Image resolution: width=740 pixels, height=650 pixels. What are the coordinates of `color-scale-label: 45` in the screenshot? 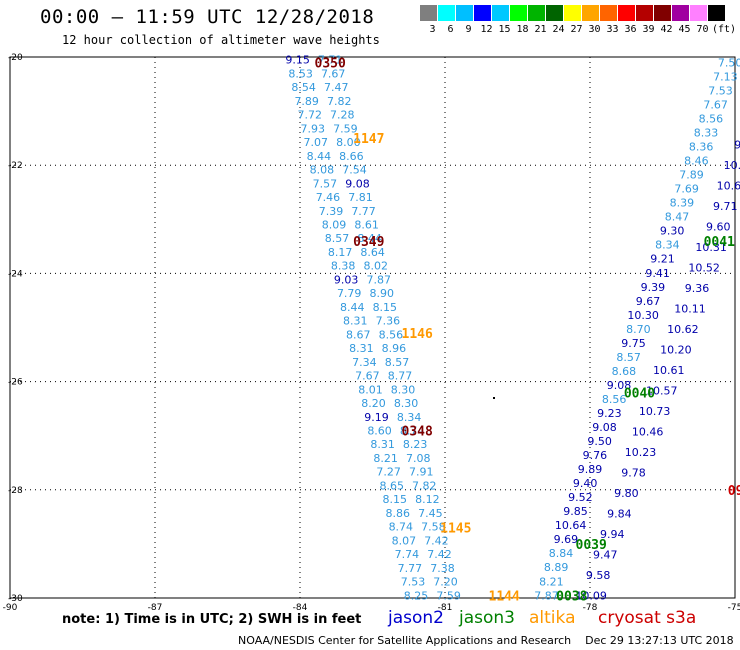 It's located at (684, 29).